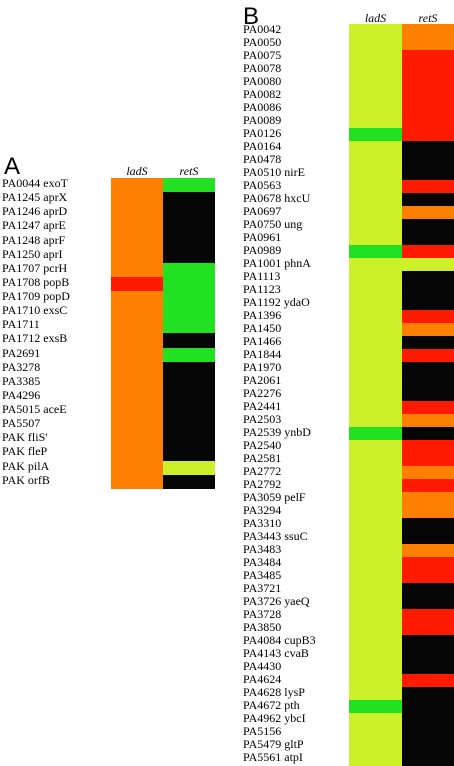  What do you see at coordinates (262, 328) in the screenshot?
I see `gene-label: PA1450` at bounding box center [262, 328].